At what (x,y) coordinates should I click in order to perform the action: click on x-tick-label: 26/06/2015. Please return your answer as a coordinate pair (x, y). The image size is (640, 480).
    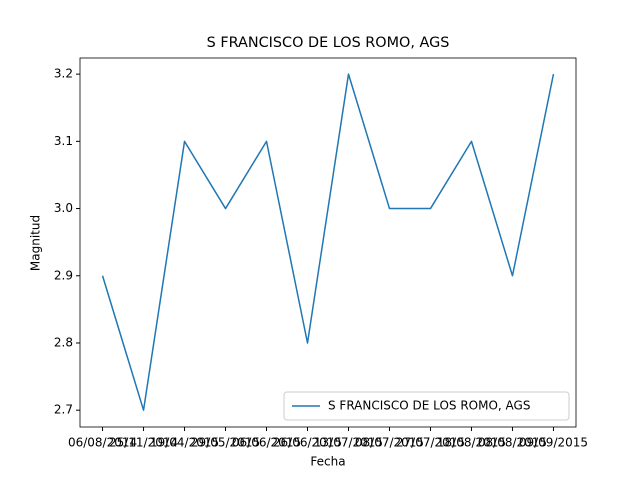
    Looking at the image, I should click on (307, 443).